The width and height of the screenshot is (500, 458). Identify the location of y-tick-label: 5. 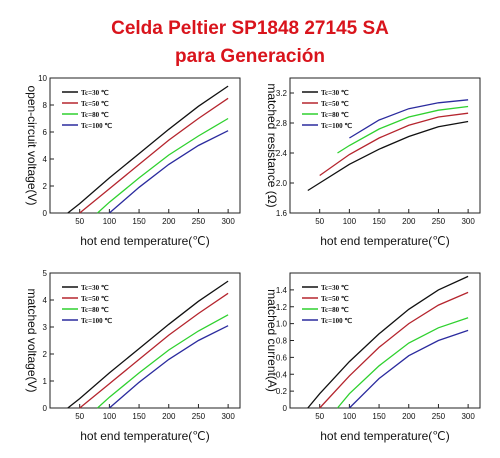
(45, 273).